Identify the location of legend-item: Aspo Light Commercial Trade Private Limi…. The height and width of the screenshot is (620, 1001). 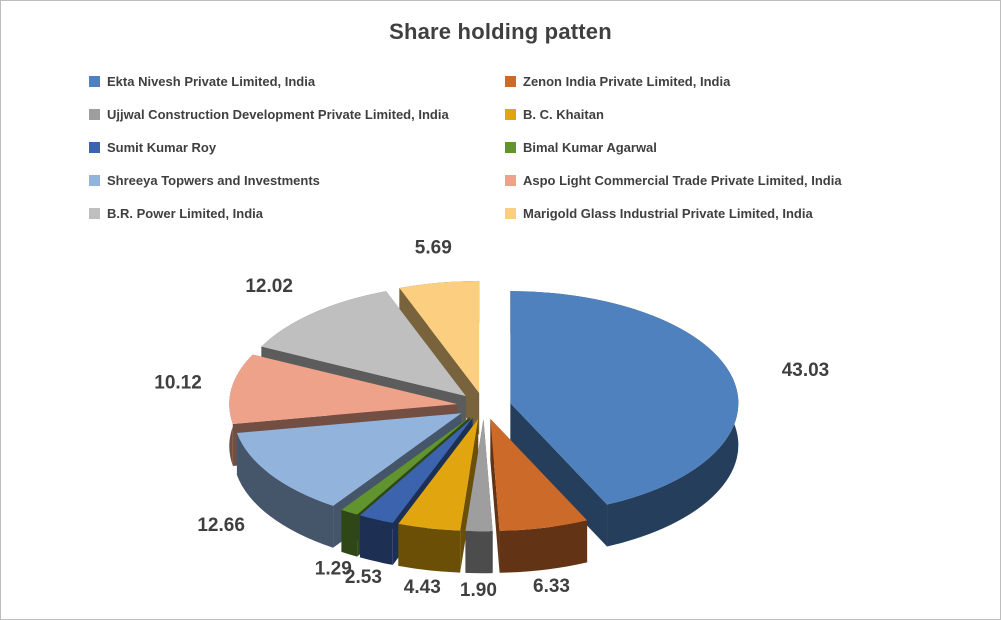
(737, 180).